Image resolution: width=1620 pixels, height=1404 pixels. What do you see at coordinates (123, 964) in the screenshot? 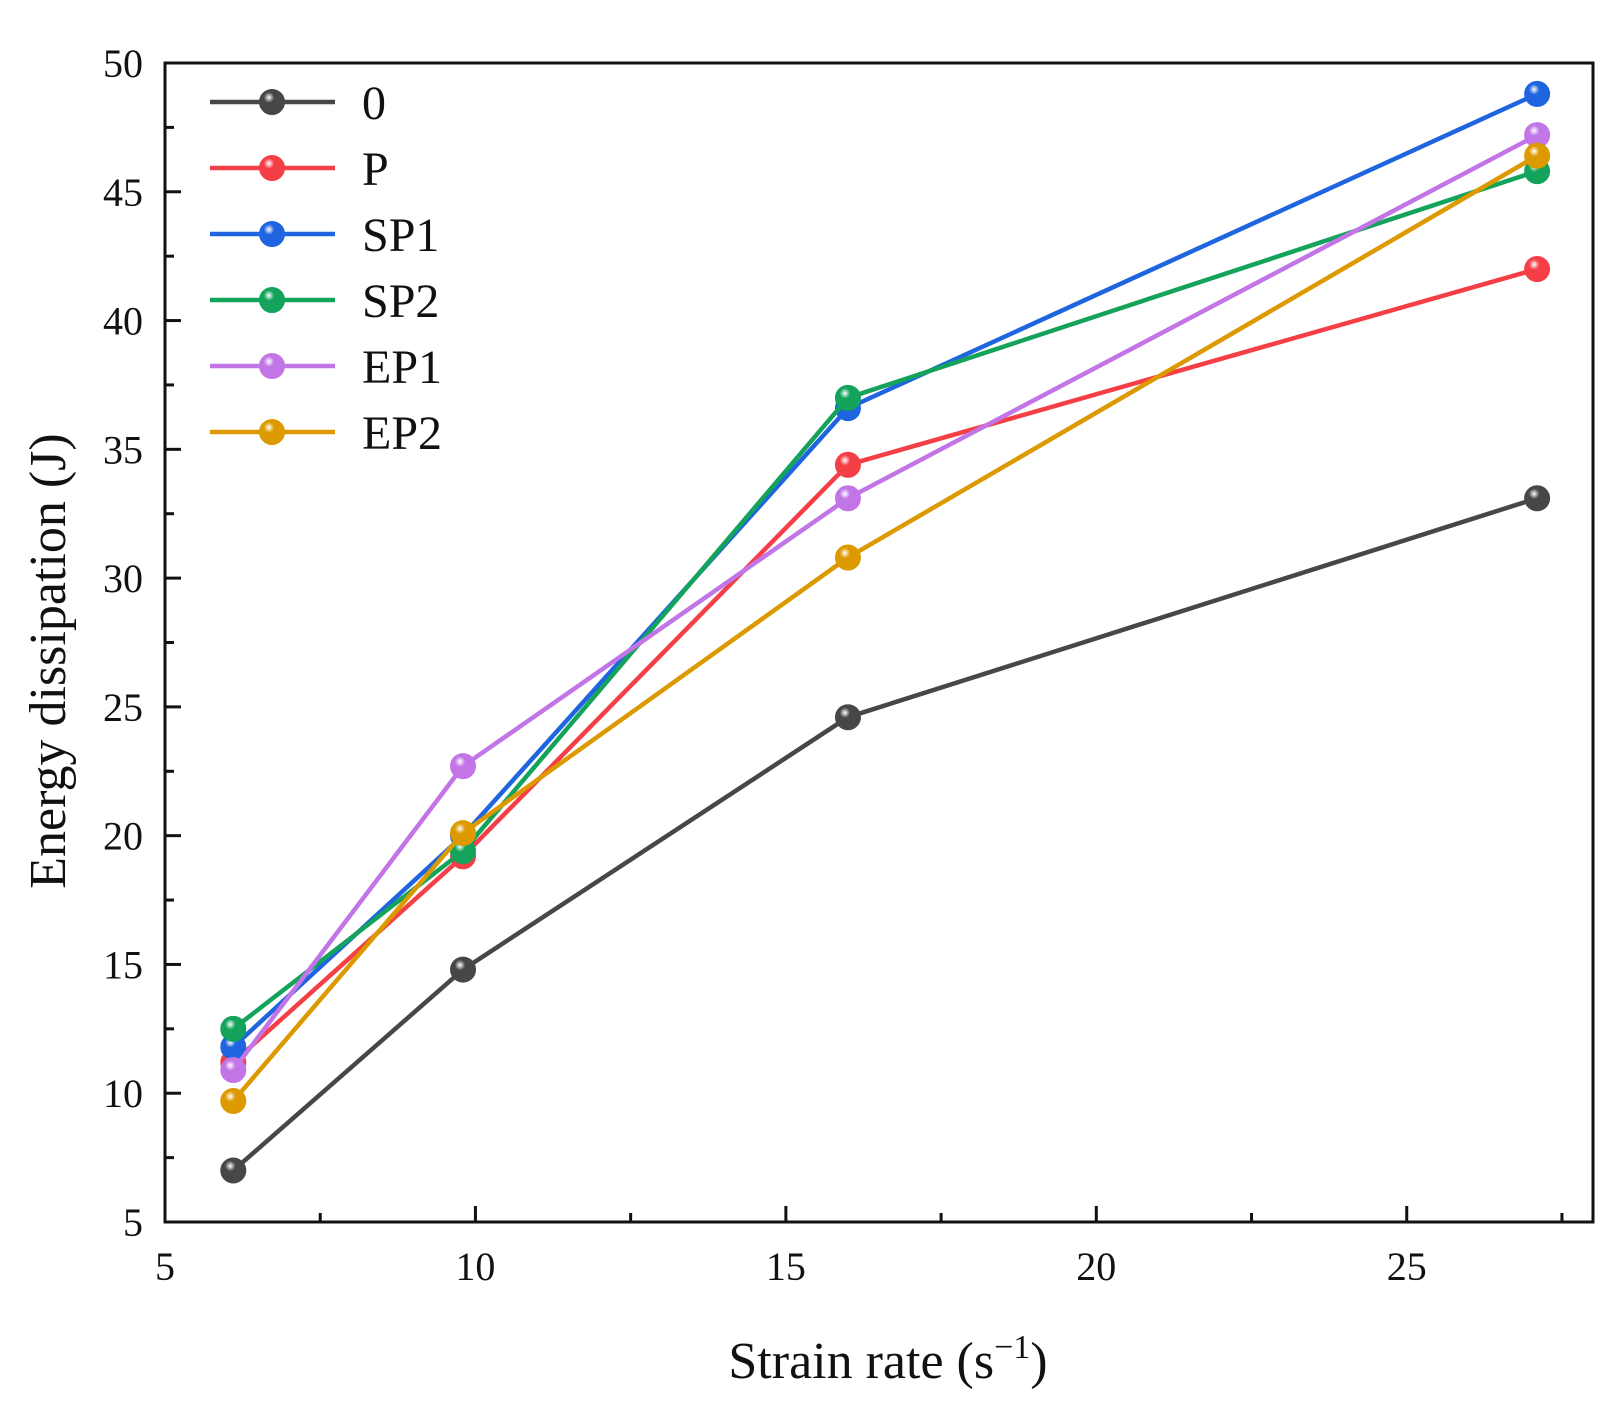
I see `y-tick-label: 15` at bounding box center [123, 964].